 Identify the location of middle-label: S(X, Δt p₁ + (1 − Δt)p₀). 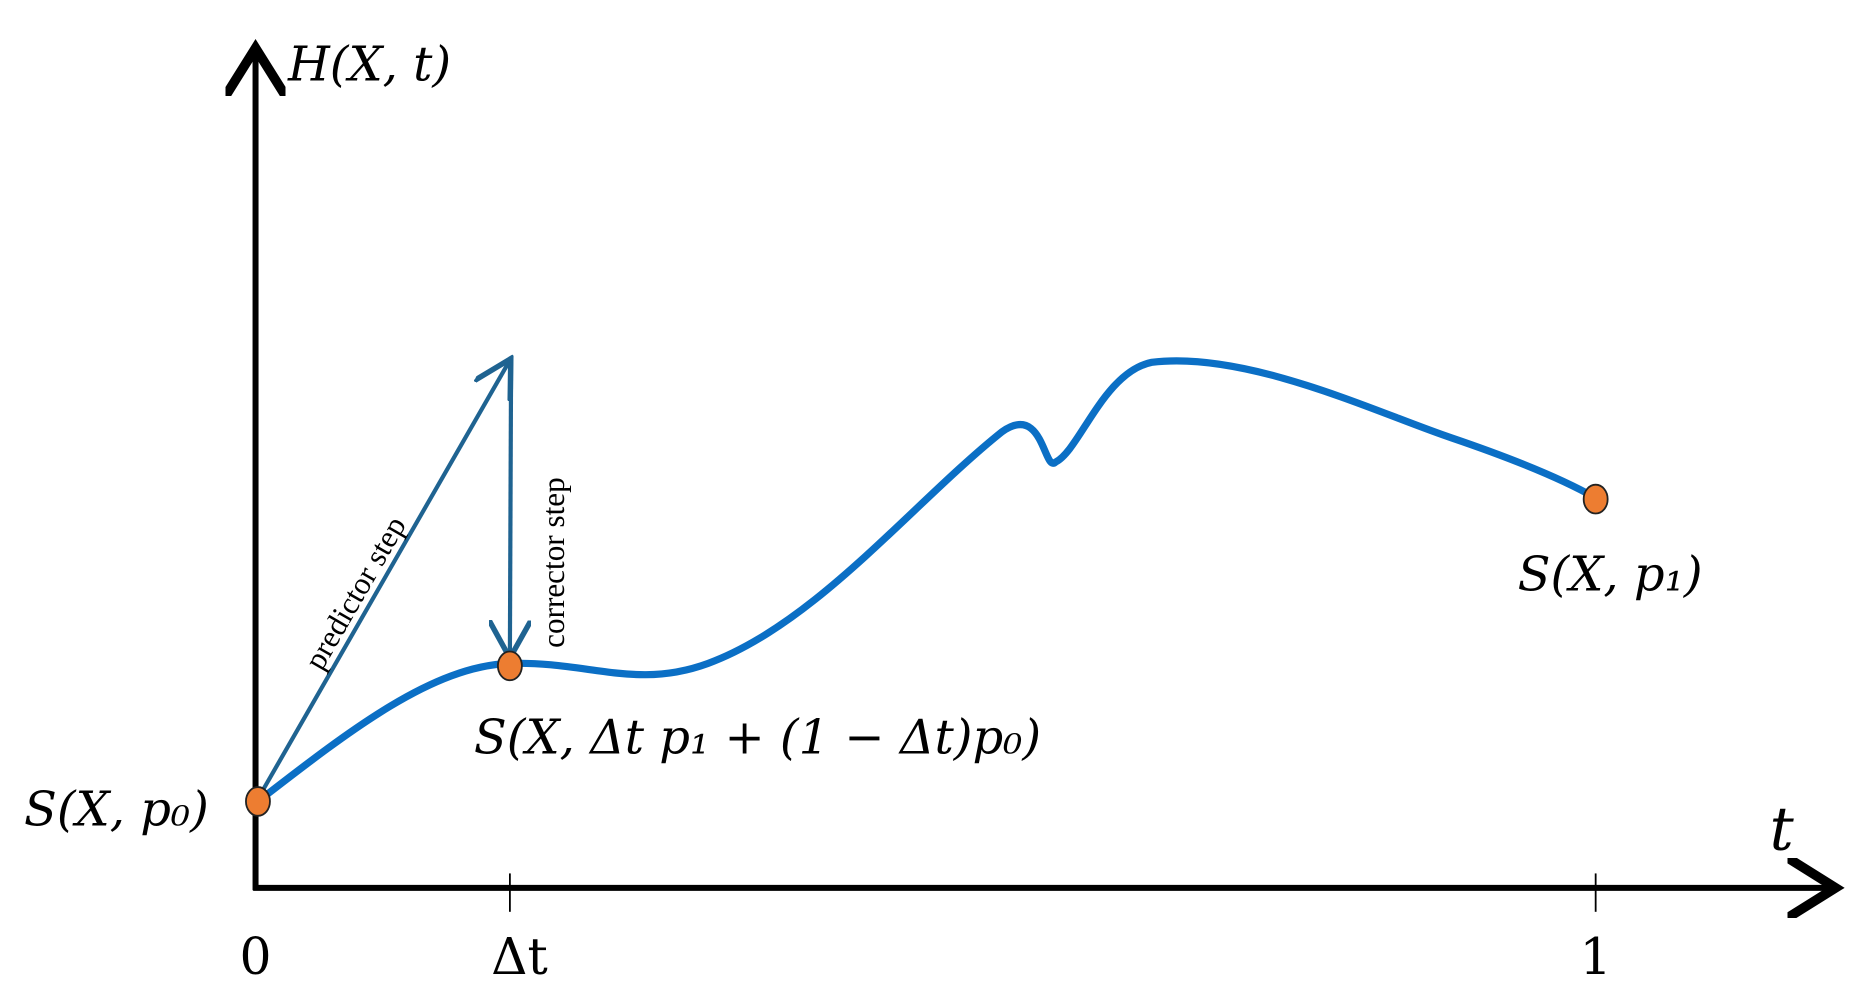
(757, 737).